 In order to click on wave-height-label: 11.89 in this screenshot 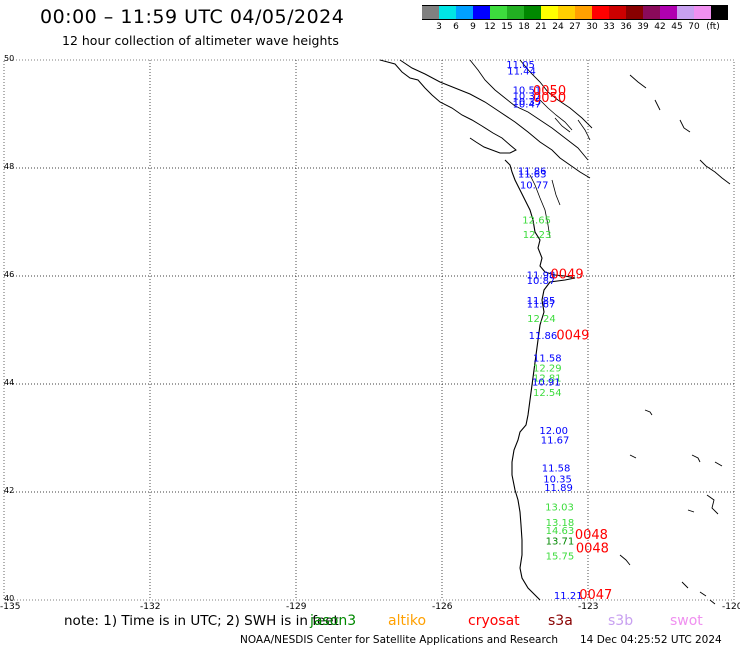, I will do `click(558, 488)`.